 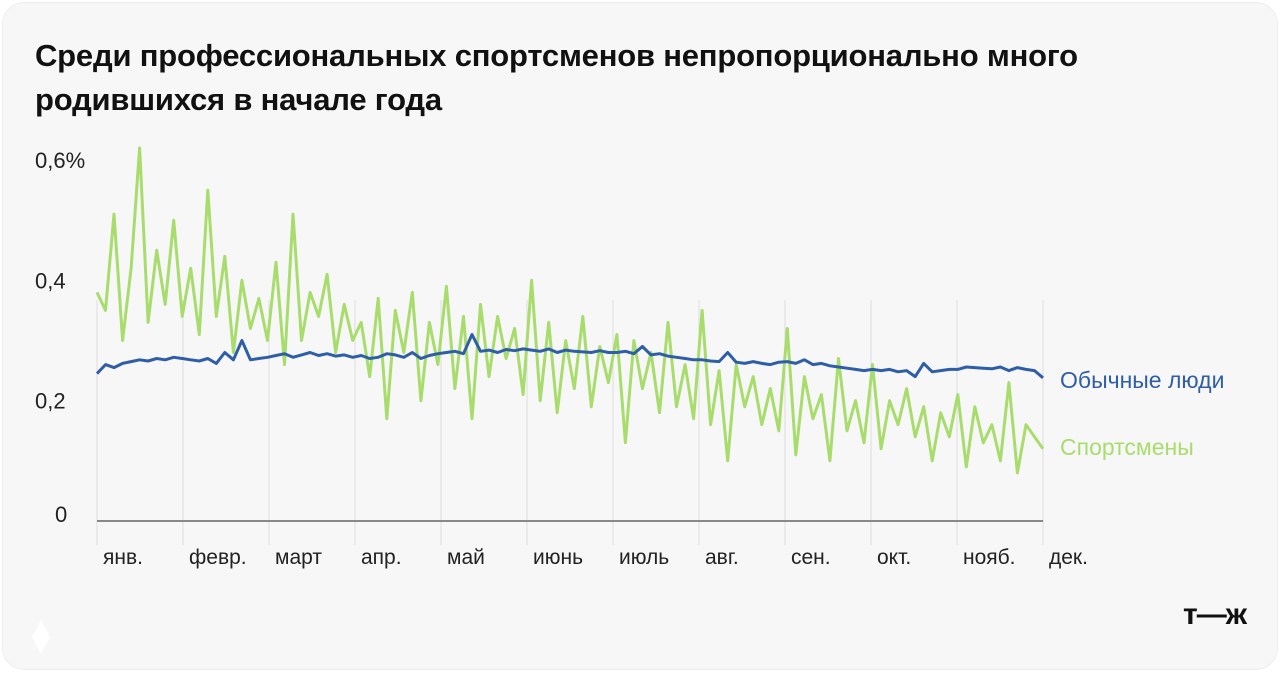 What do you see at coordinates (644, 557) in the screenshot?
I see `x-tick-label: июль` at bounding box center [644, 557].